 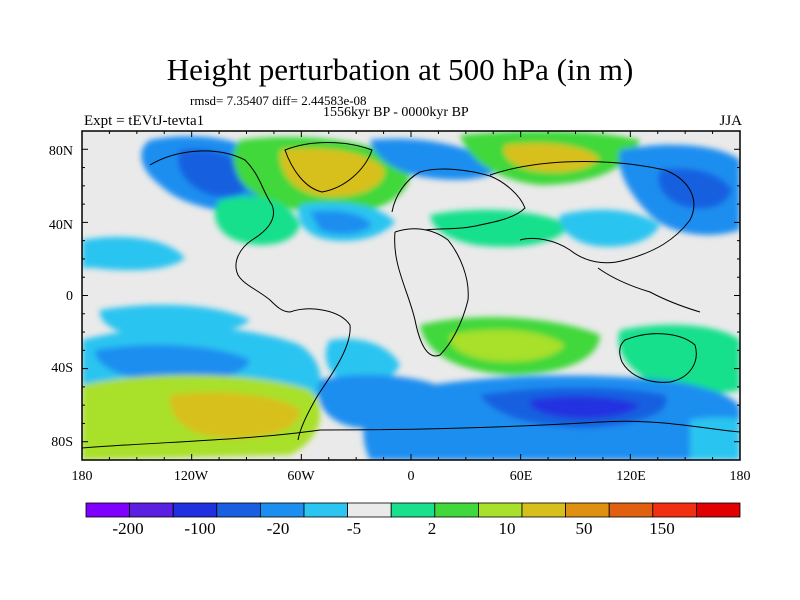 What do you see at coordinates (341, 222) in the screenshot?
I see `contour-blue-subtropic` at bounding box center [341, 222].